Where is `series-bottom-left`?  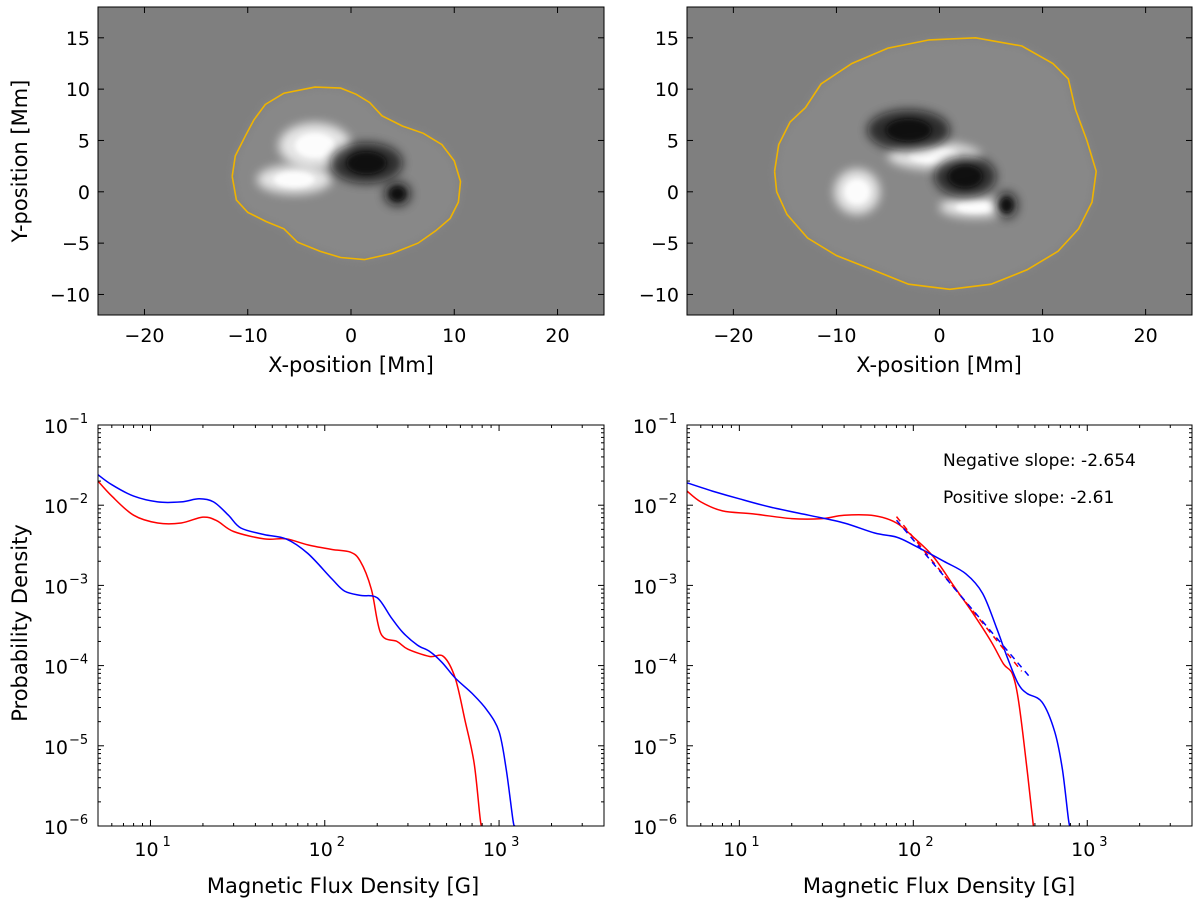 series-bottom-left is located at coordinates (307, 650).